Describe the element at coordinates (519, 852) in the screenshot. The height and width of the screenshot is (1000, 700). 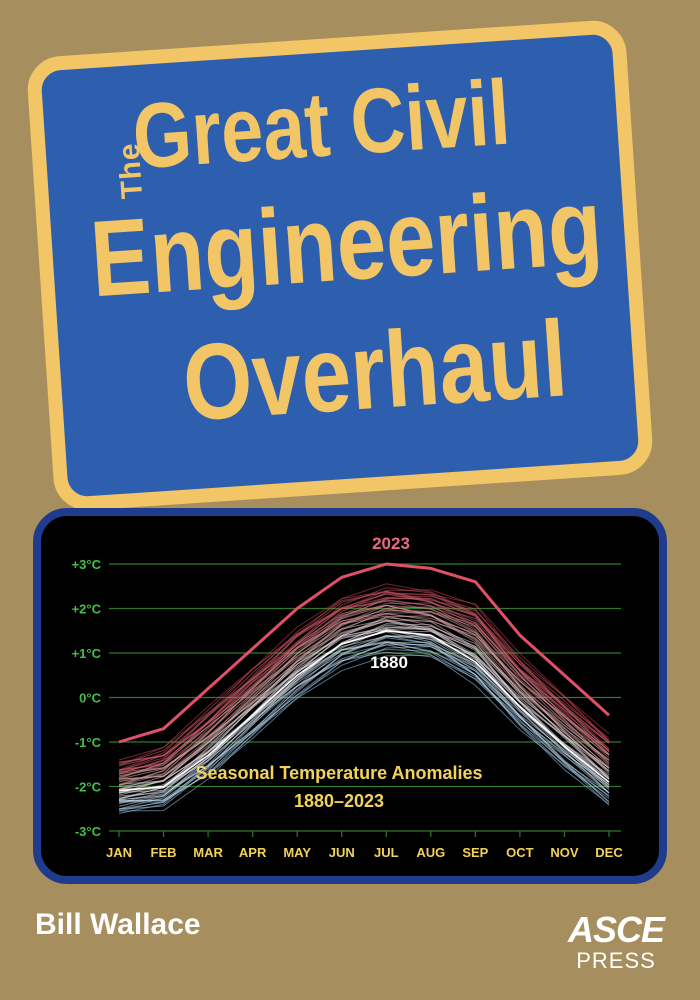
I see `x-tick-label: OCT` at that location.